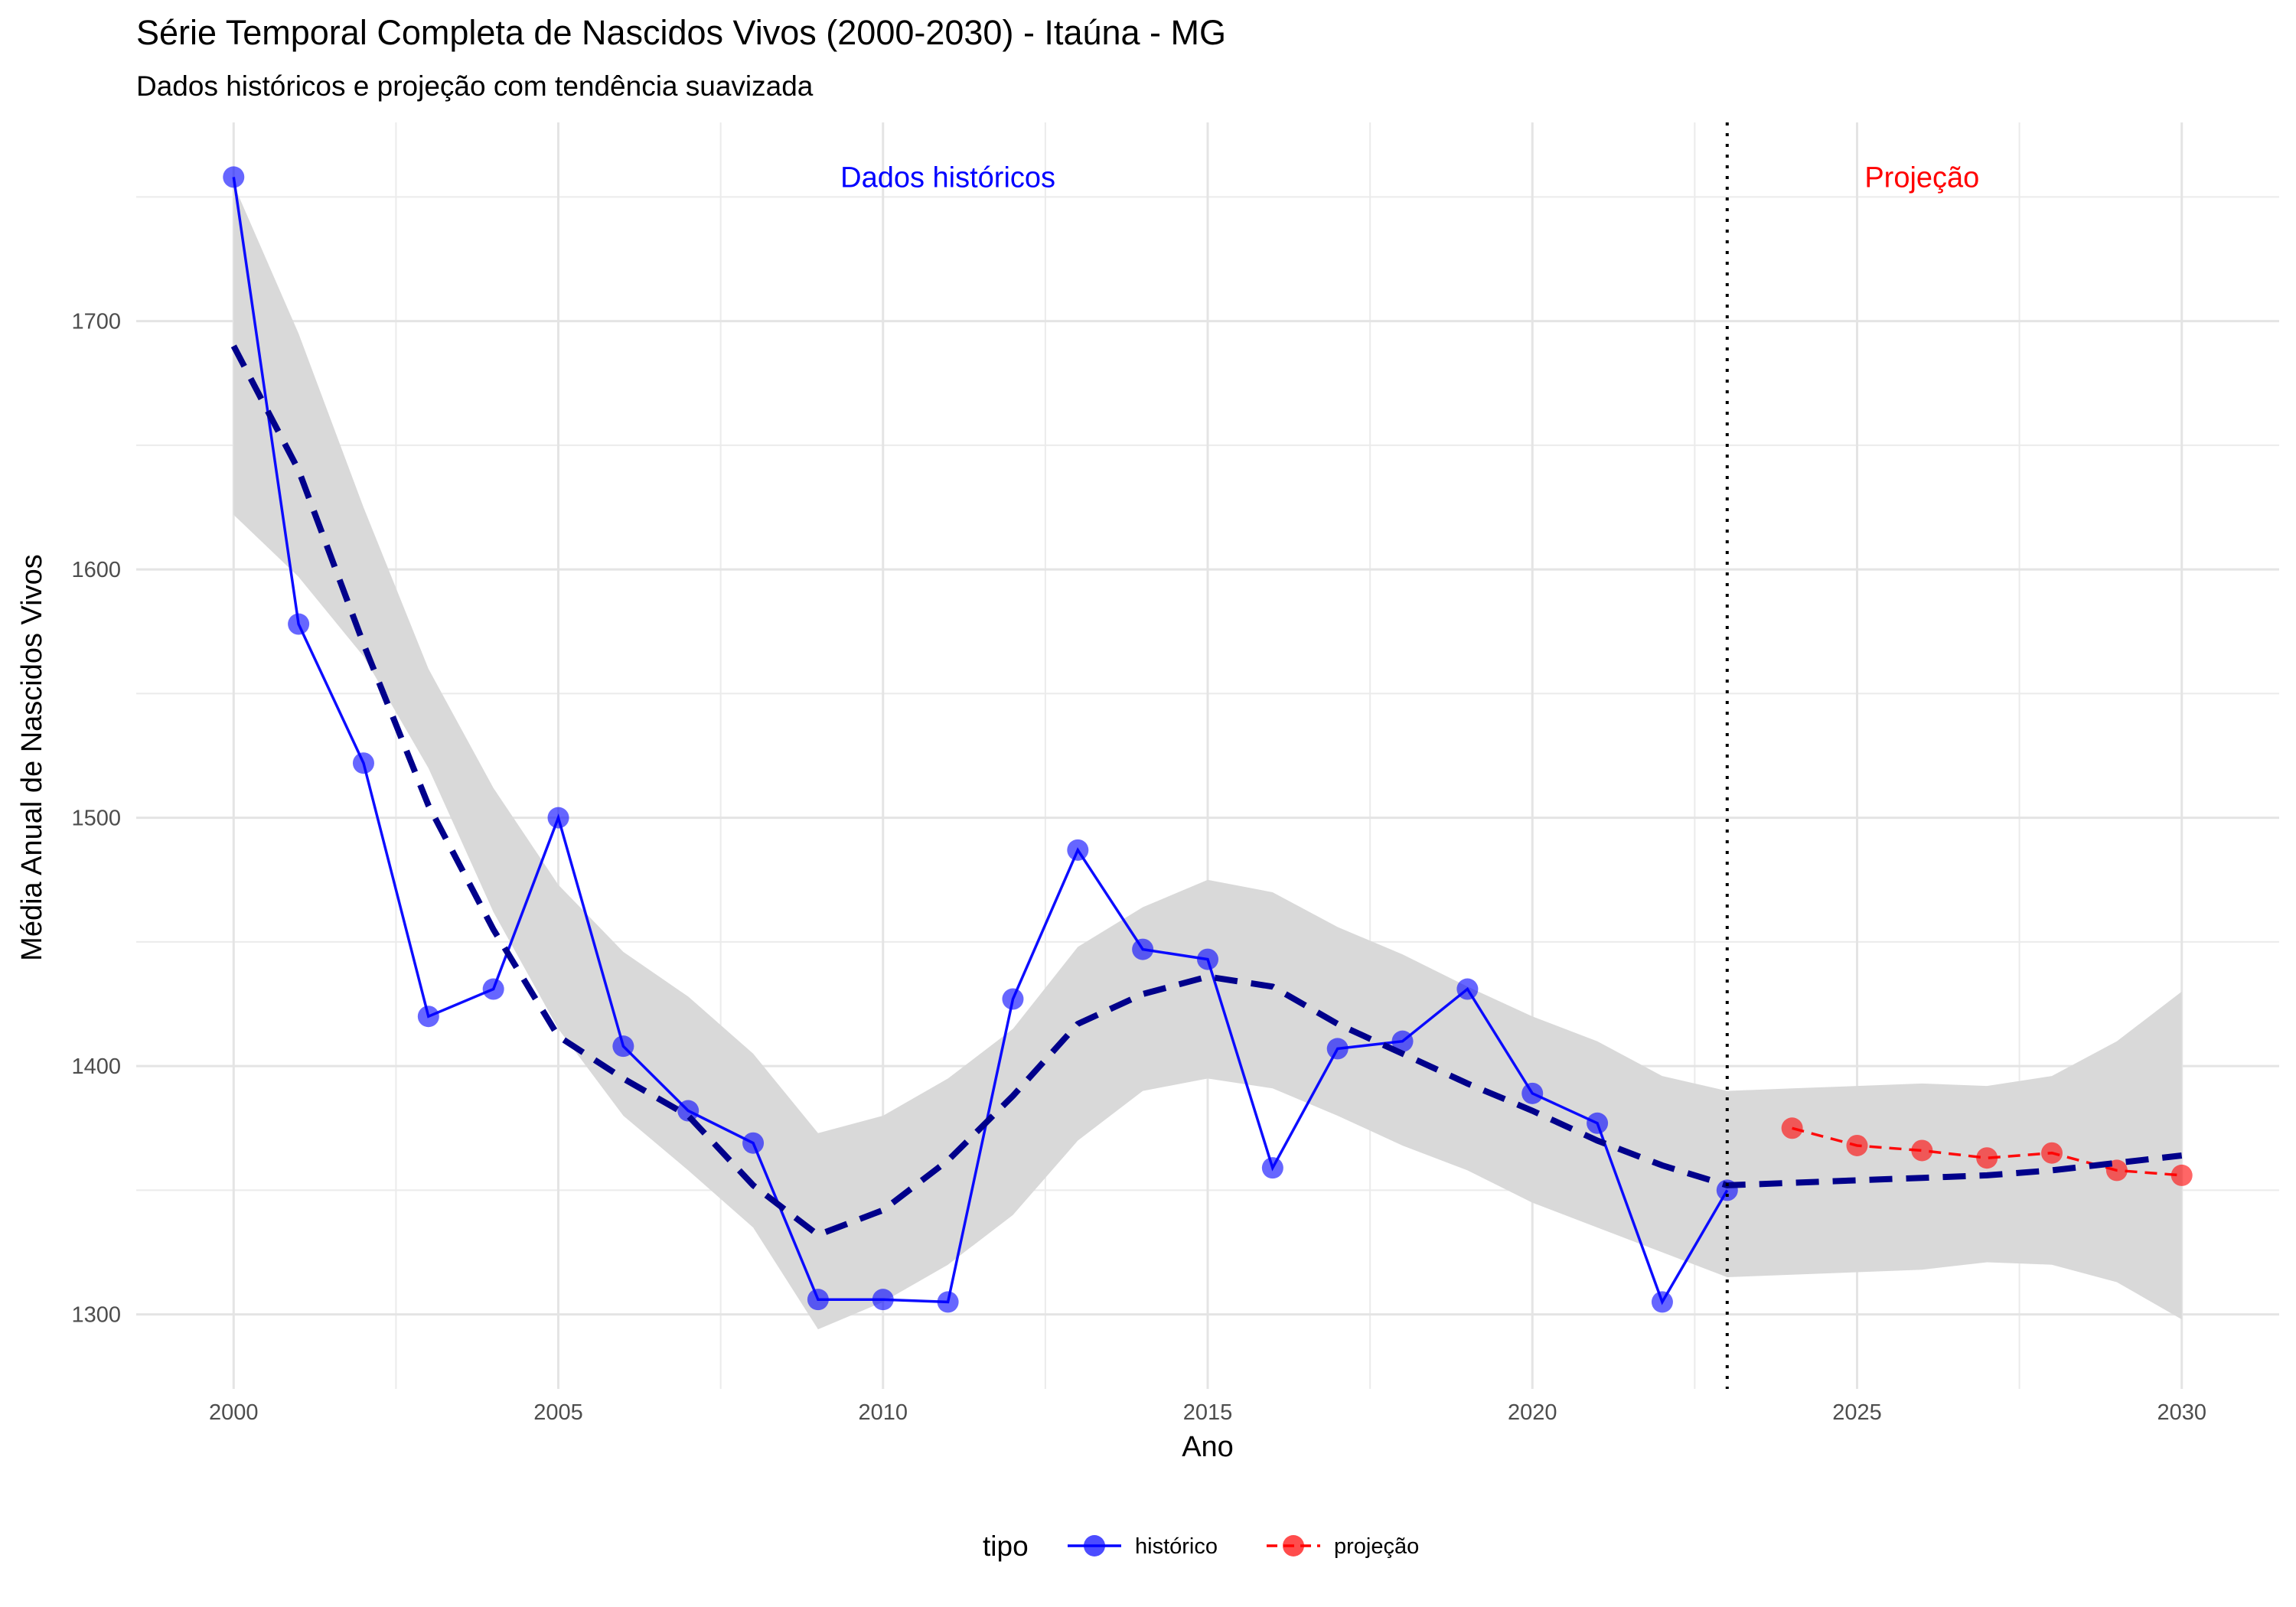  What do you see at coordinates (1176, 1546) in the screenshot?
I see `legend-label: histórico` at bounding box center [1176, 1546].